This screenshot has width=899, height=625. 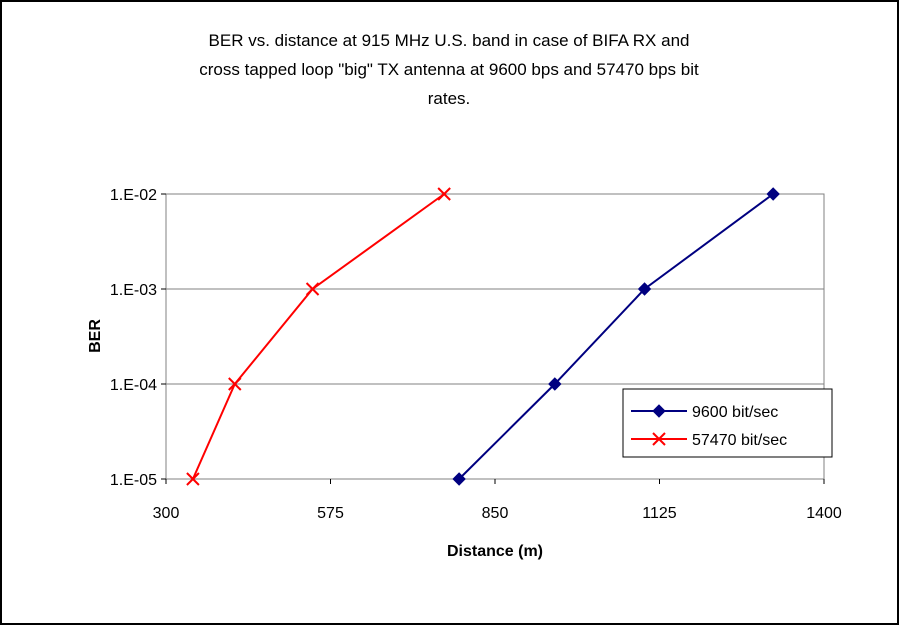 What do you see at coordinates (133, 290) in the screenshot?
I see `y-tick-label: 1.E-03` at bounding box center [133, 290].